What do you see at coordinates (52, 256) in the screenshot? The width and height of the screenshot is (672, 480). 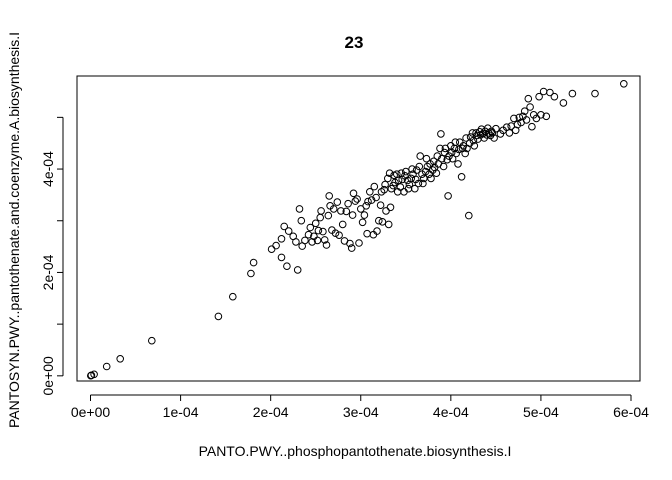 I see `y-axis: 0e+00 2e-04 4e-04` at bounding box center [52, 256].